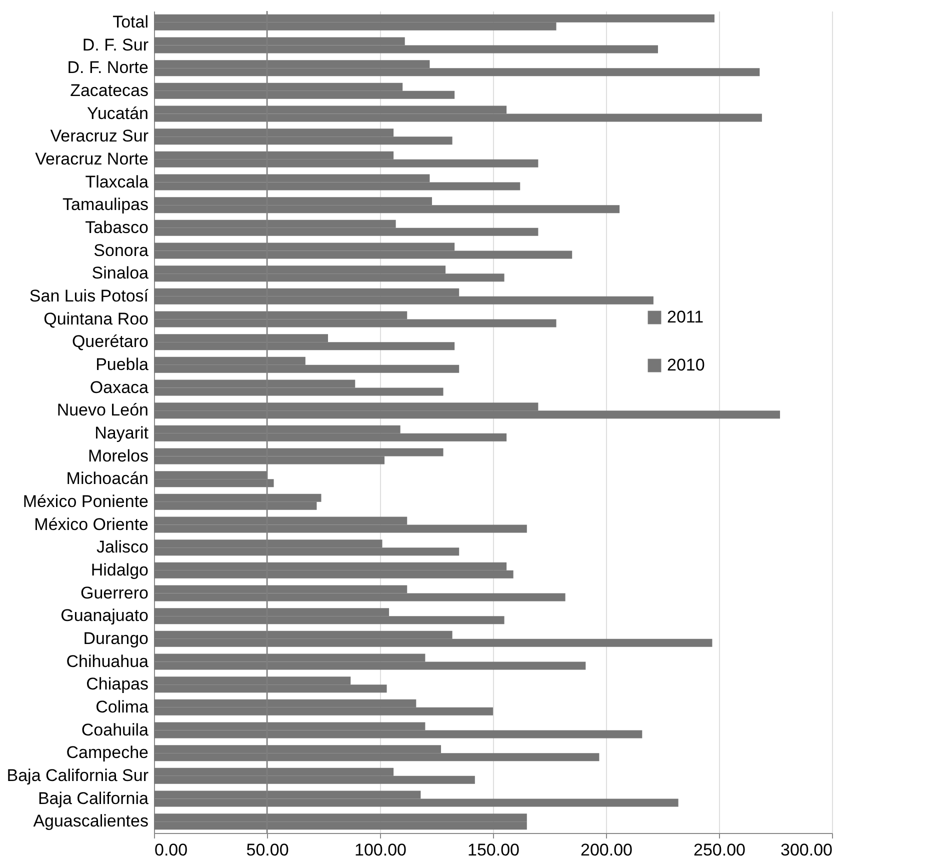  I want to click on y-tick-label: Campeche, so click(107, 752).